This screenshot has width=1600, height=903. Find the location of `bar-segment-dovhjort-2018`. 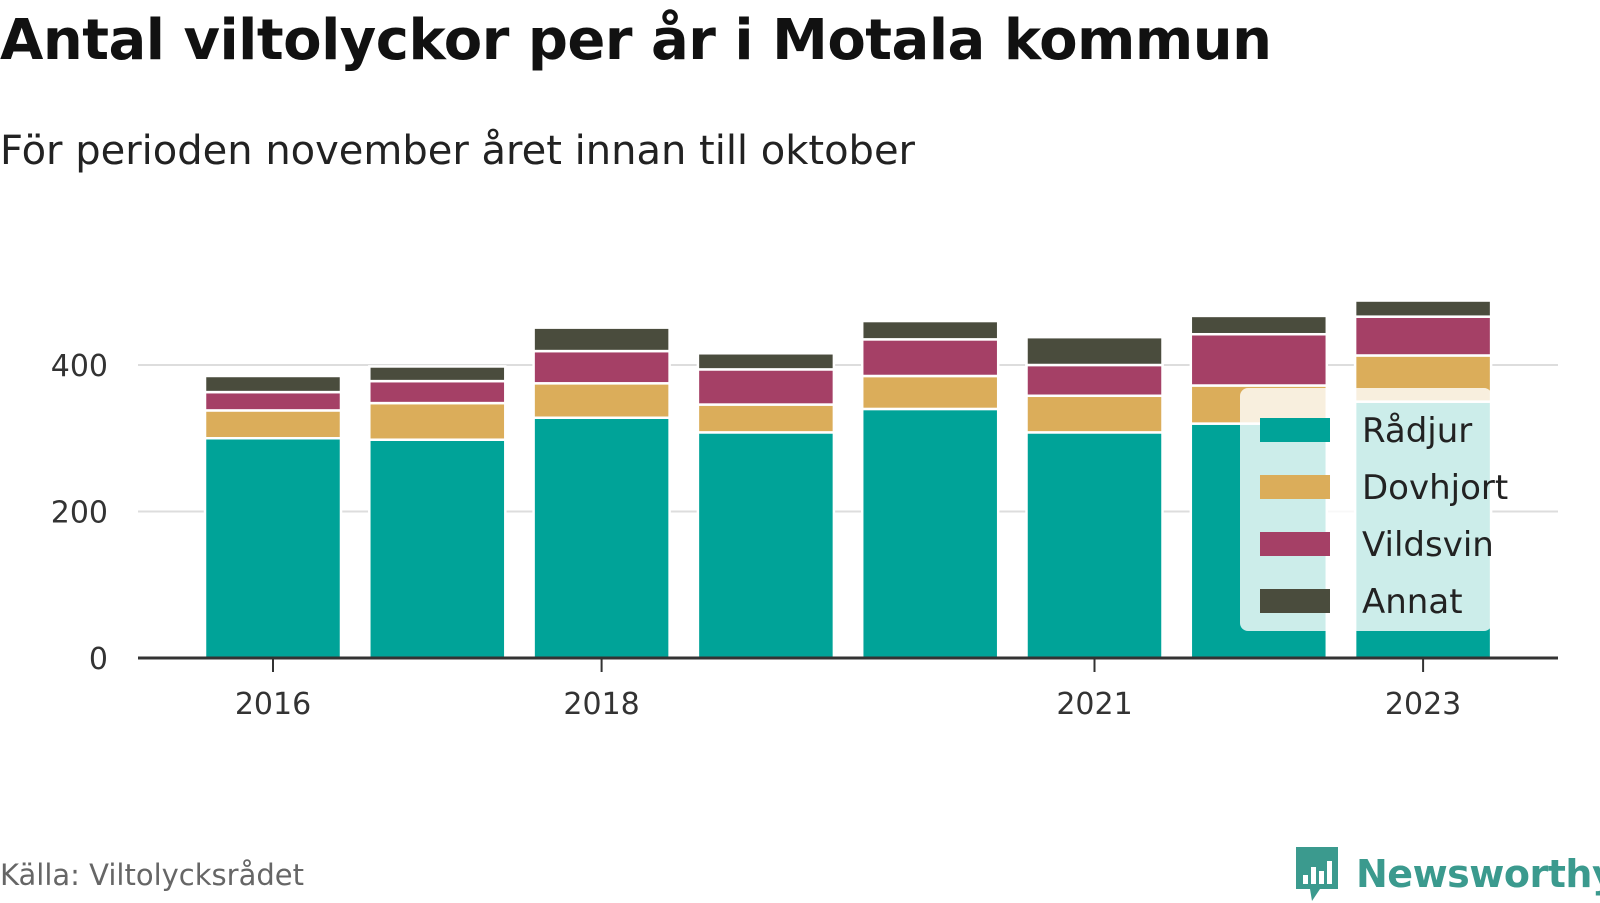

bar-segment-dovhjort-2018 is located at coordinates (601, 400).